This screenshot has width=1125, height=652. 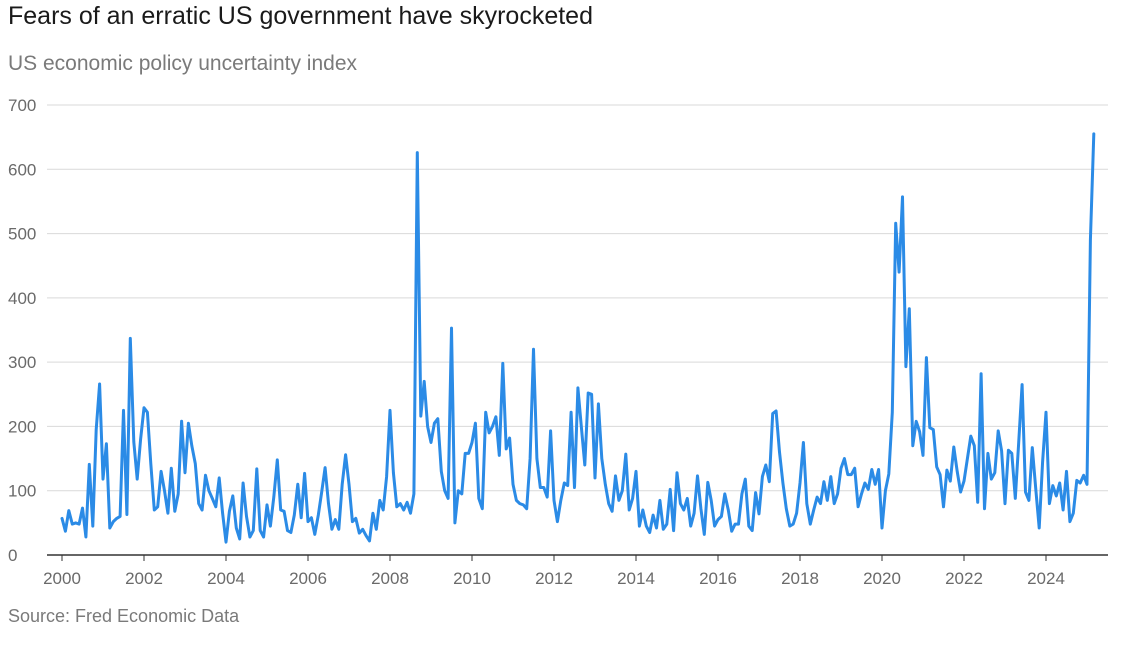 I want to click on y-tick-label-600: 600, so click(x=22, y=169).